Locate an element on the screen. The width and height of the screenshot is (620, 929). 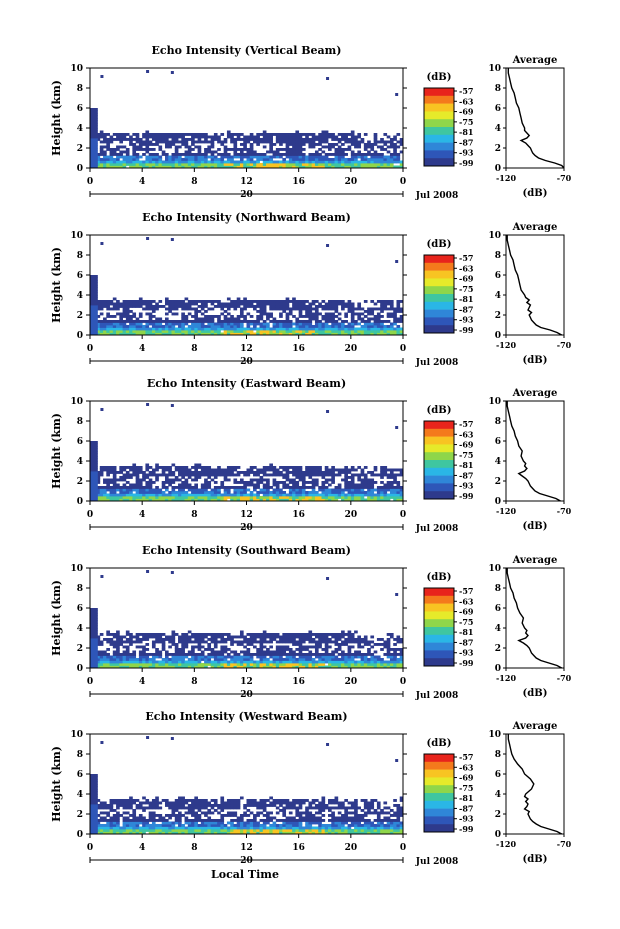
profile-x-label: (dB) is located at coordinates (535, 693).